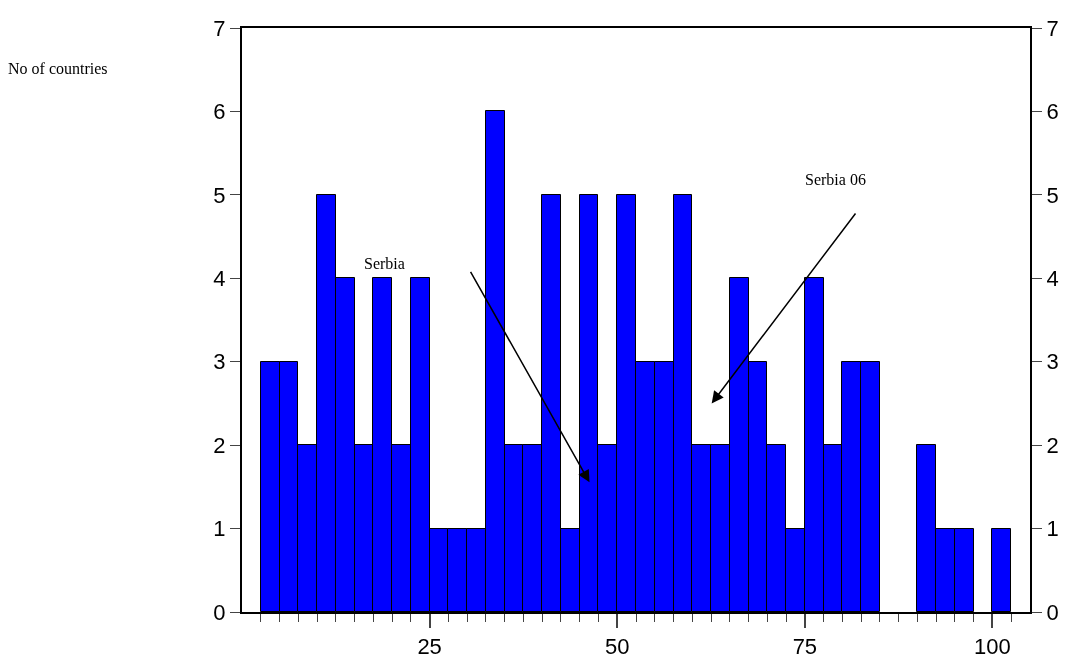 Image resolution: width=1072 pixels, height=671 pixels. I want to click on x-tick-label: 100, so click(992, 647).